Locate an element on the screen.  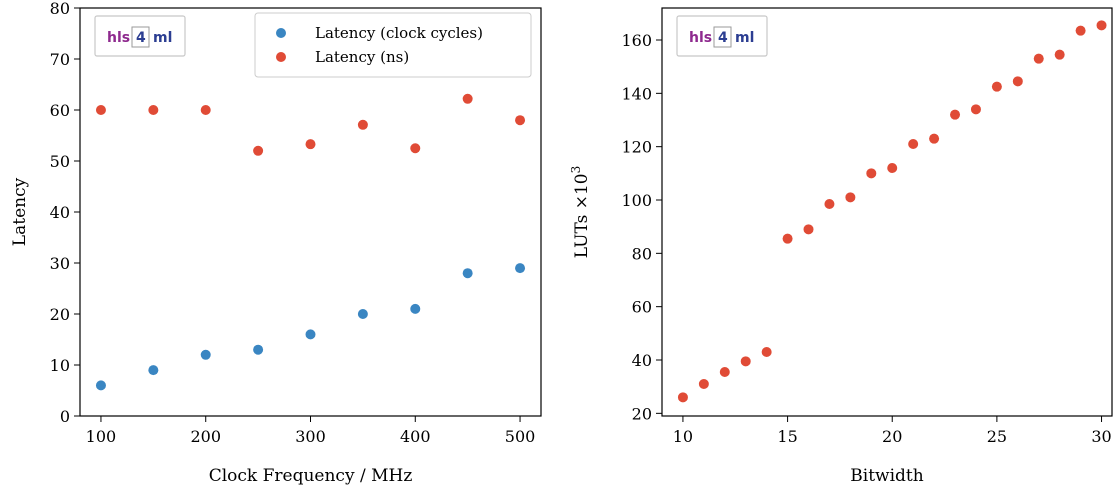
y-tick-label: 50 is located at coordinates (60, 161).